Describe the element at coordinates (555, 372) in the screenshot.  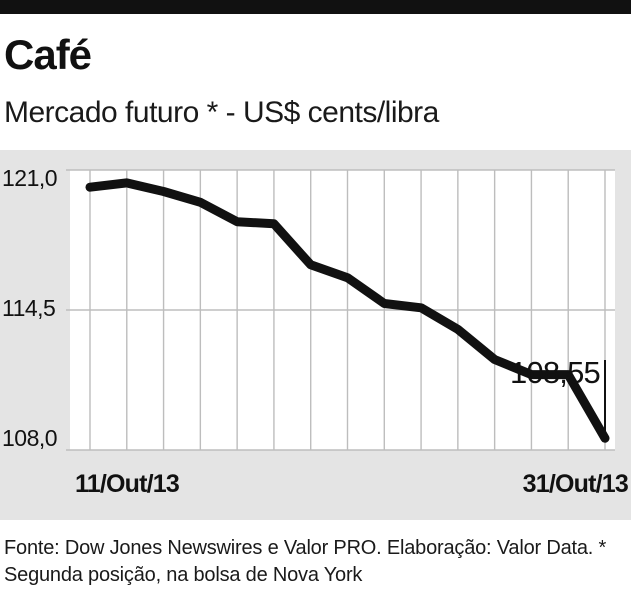
I see `annotation-label: 108,55` at that location.